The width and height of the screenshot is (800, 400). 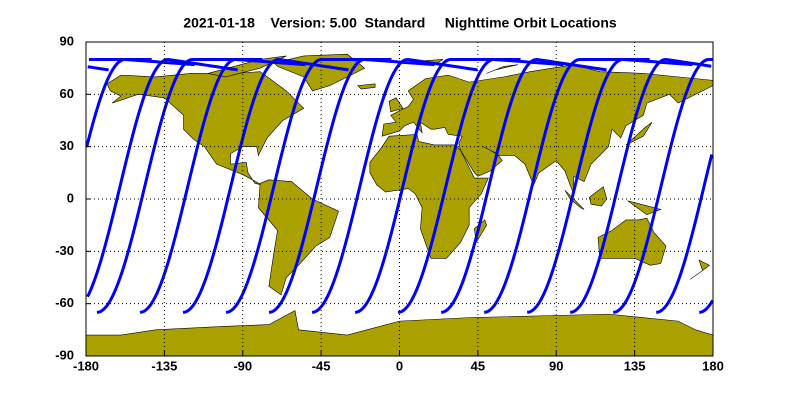 What do you see at coordinates (164, 365) in the screenshot?
I see `x-tick-label: -135` at bounding box center [164, 365].